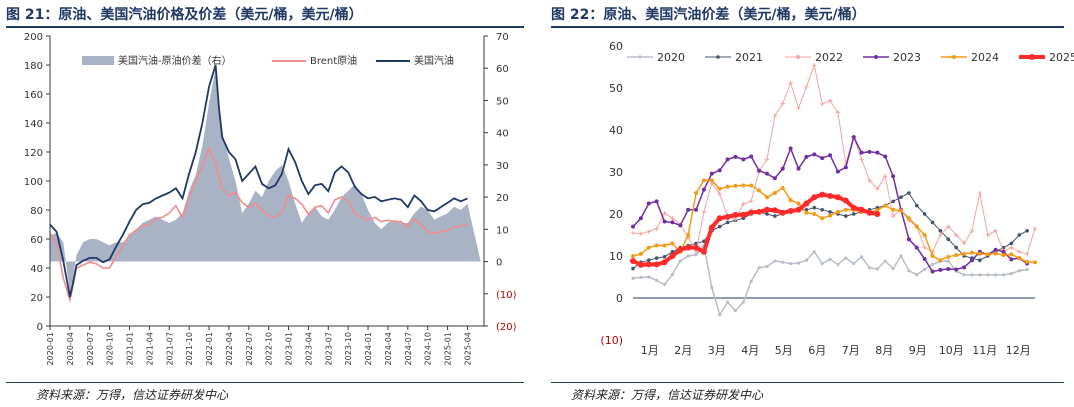 The image size is (1074, 407). What do you see at coordinates (616, 130) in the screenshot?
I see `y-tick-label: 40` at bounding box center [616, 130].